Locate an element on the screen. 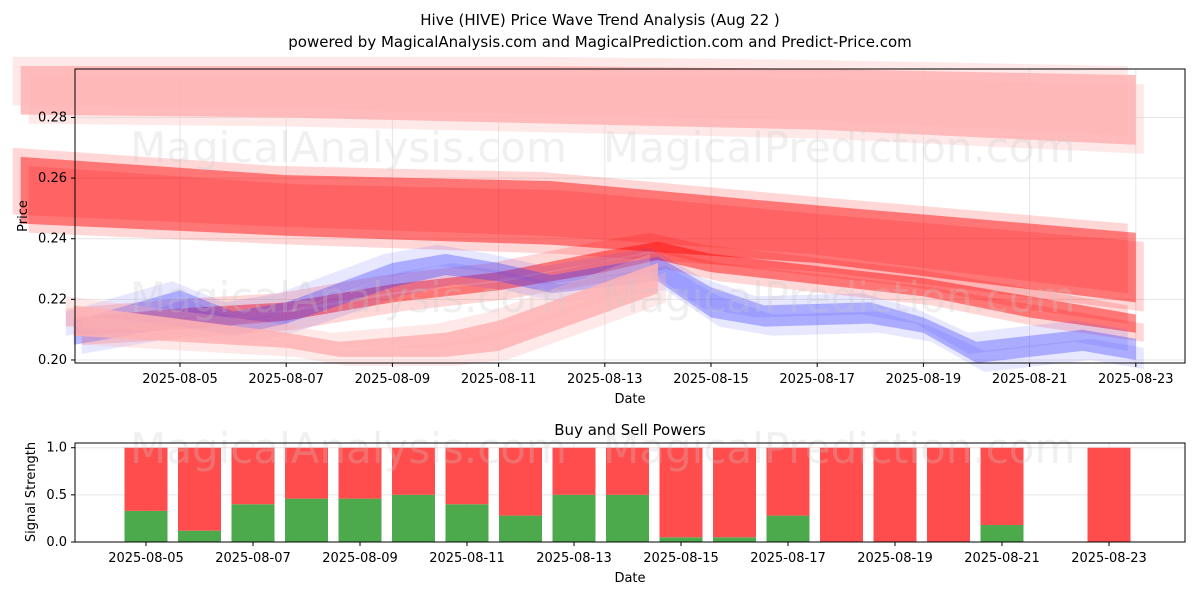 This screenshot has height=600, width=1200. signal-chart-title: Buy and Sell Powers is located at coordinates (630, 430).